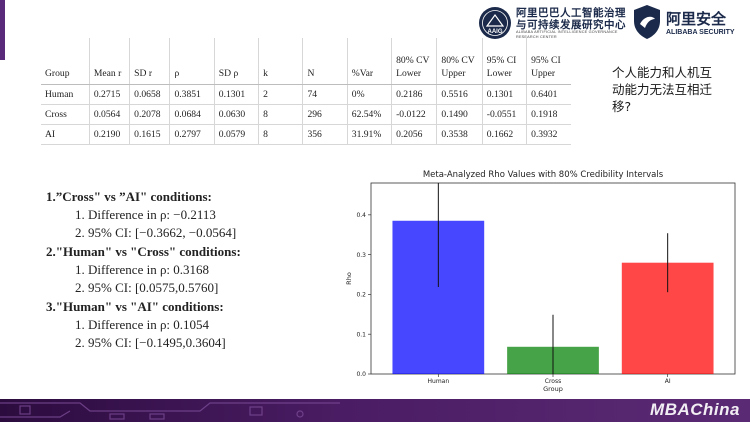 The height and width of the screenshot is (422, 750). Describe the element at coordinates (361, 374) in the screenshot. I see `y-tick-label: 0.0` at that location.